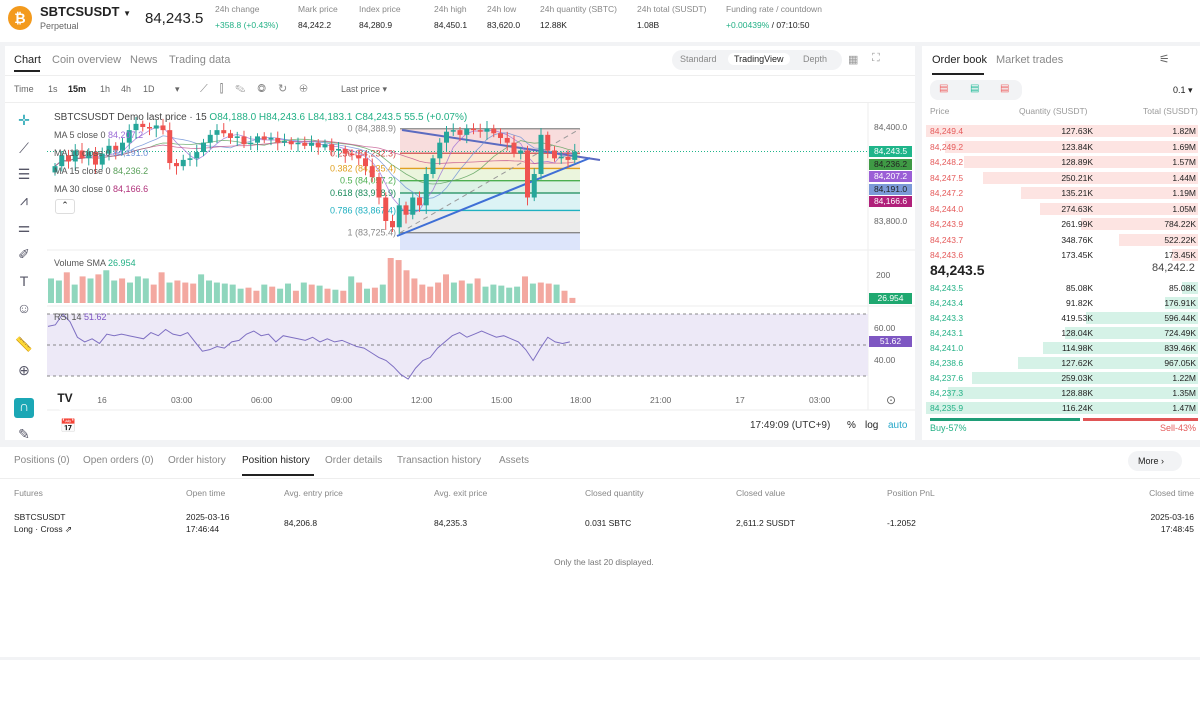  What do you see at coordinates (24, 254) in the screenshot?
I see `brush-icon: ✐` at bounding box center [24, 254].